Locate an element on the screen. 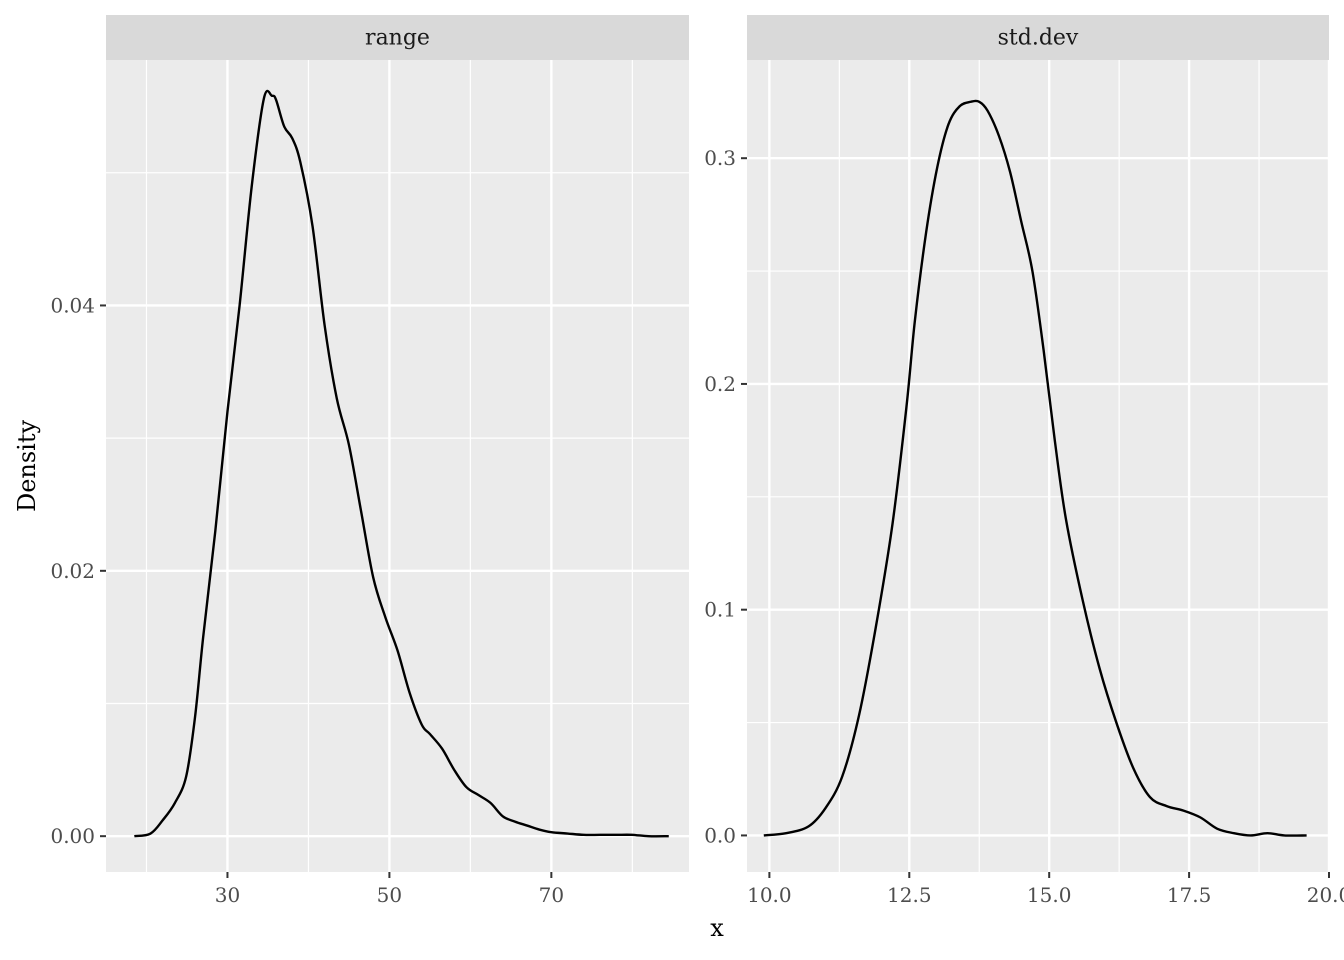  y-tick-label: 0.0 is located at coordinates (720, 835).